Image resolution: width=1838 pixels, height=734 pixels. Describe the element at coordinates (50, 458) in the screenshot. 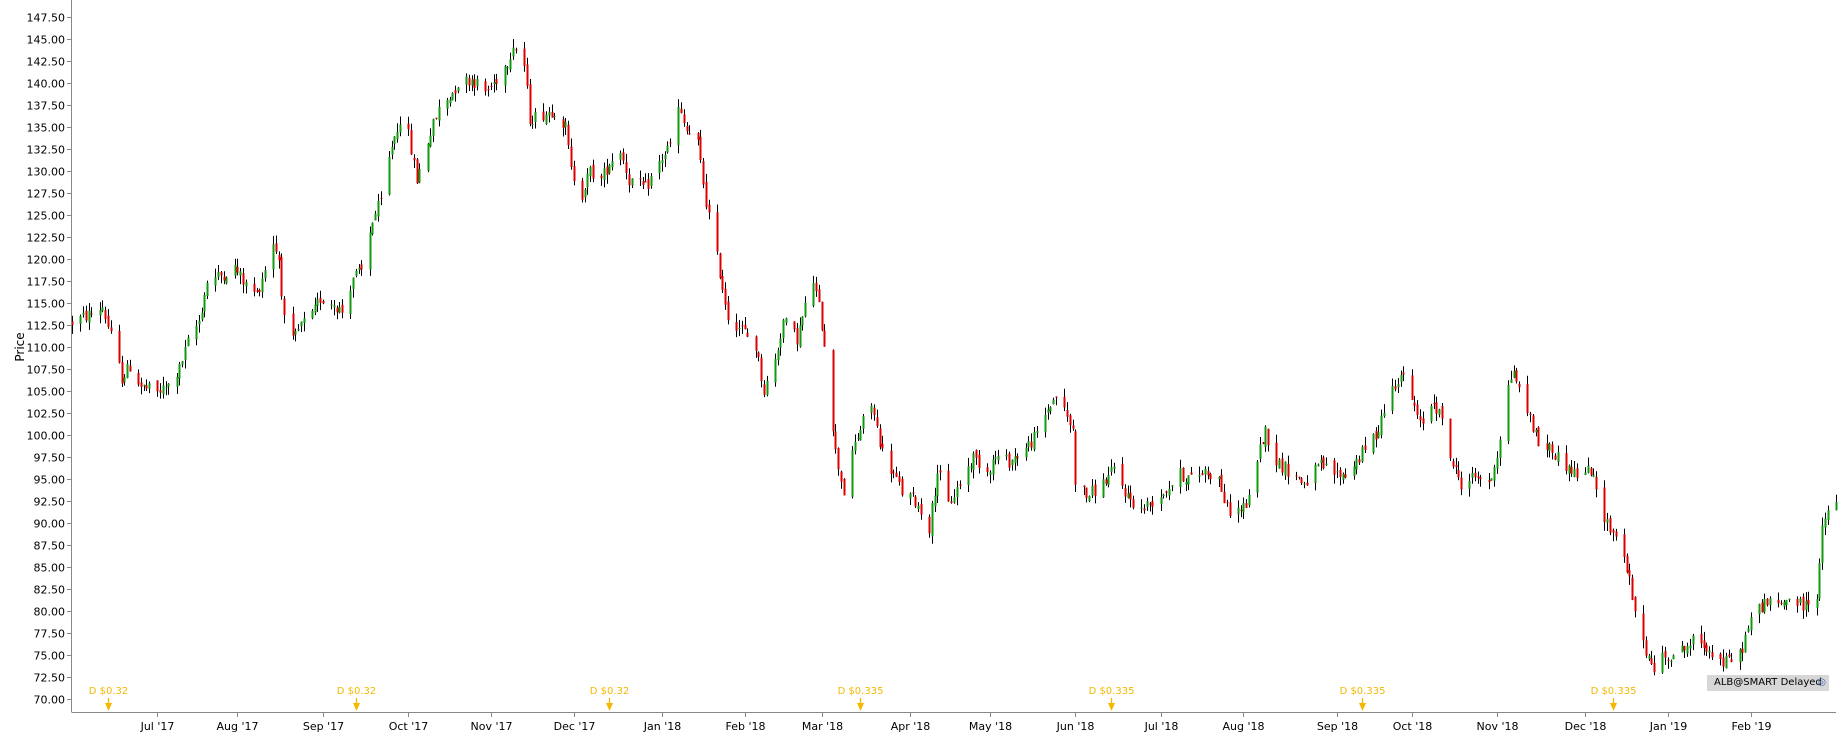

I see `y-tick-label: 97.50` at that location.